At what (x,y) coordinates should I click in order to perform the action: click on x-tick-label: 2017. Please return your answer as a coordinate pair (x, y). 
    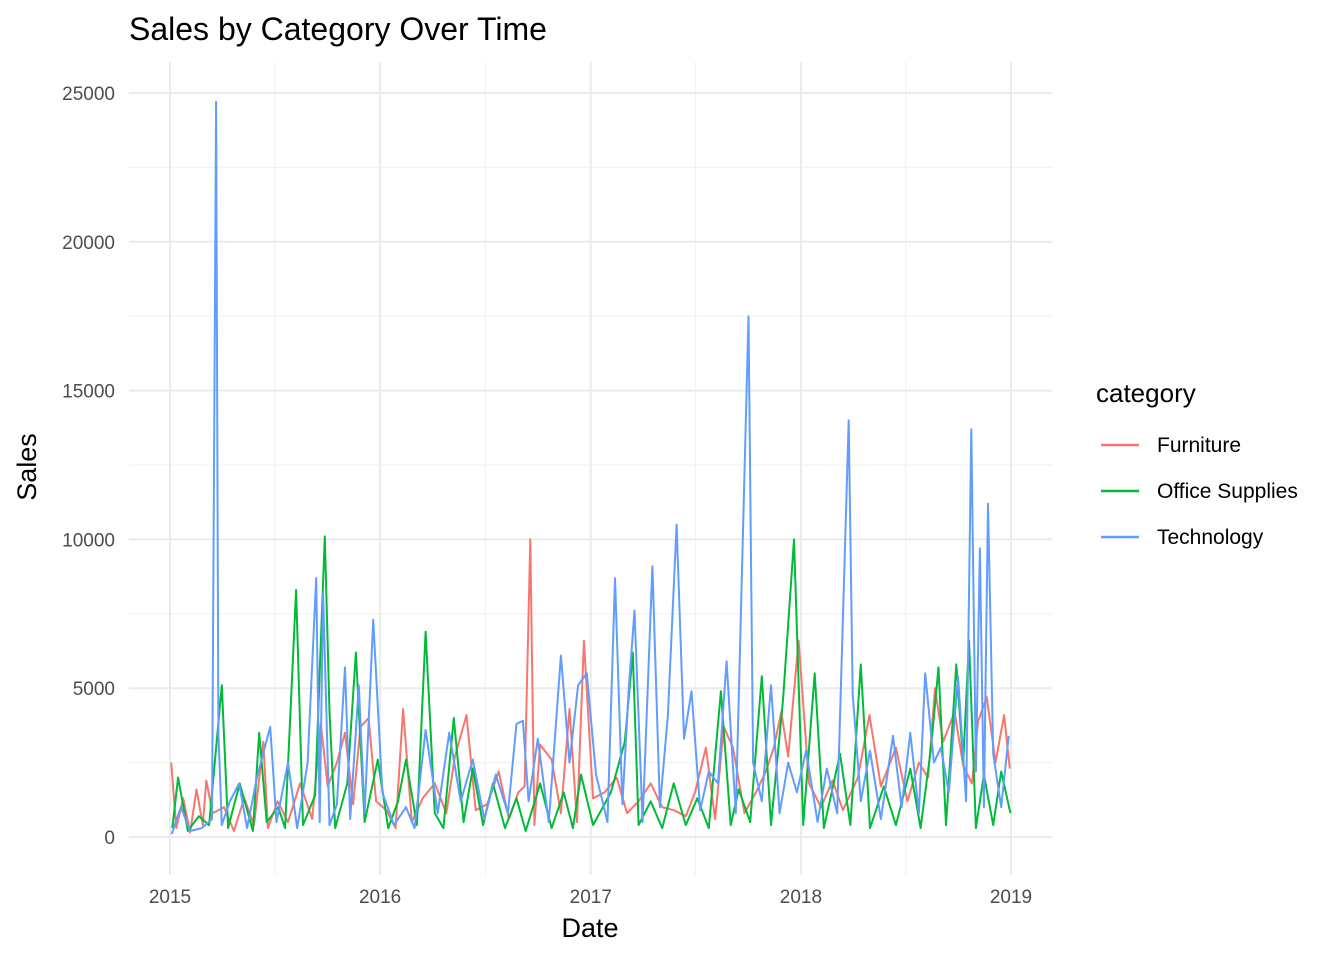
    Looking at the image, I should click on (591, 897).